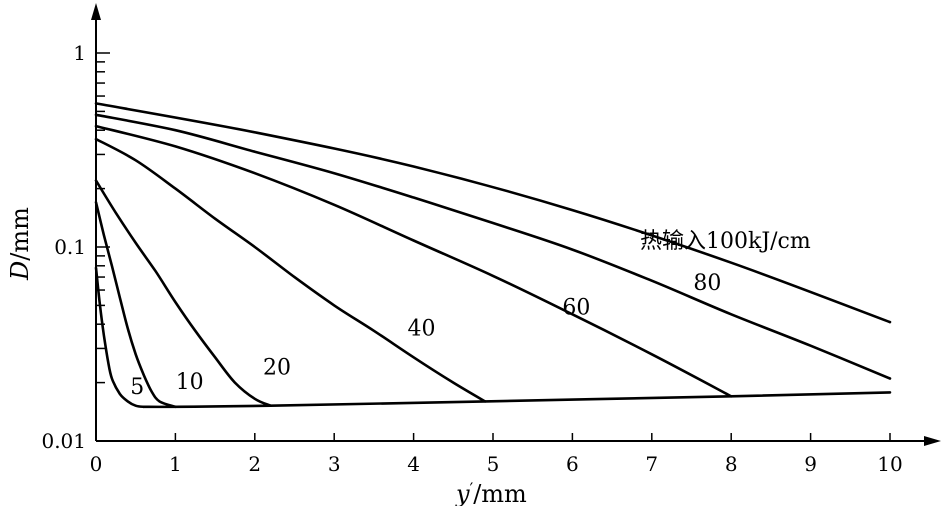 The width and height of the screenshot is (943, 506). What do you see at coordinates (572, 464) in the screenshot?
I see `x-tick-label: 6` at bounding box center [572, 464].